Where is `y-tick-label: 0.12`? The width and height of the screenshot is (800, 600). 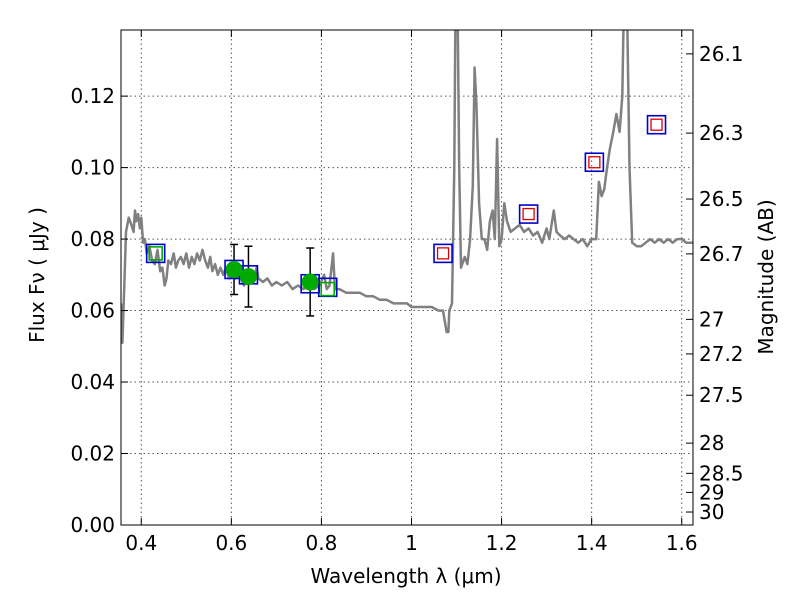 y-tick-label: 0.12 is located at coordinates (92, 96).